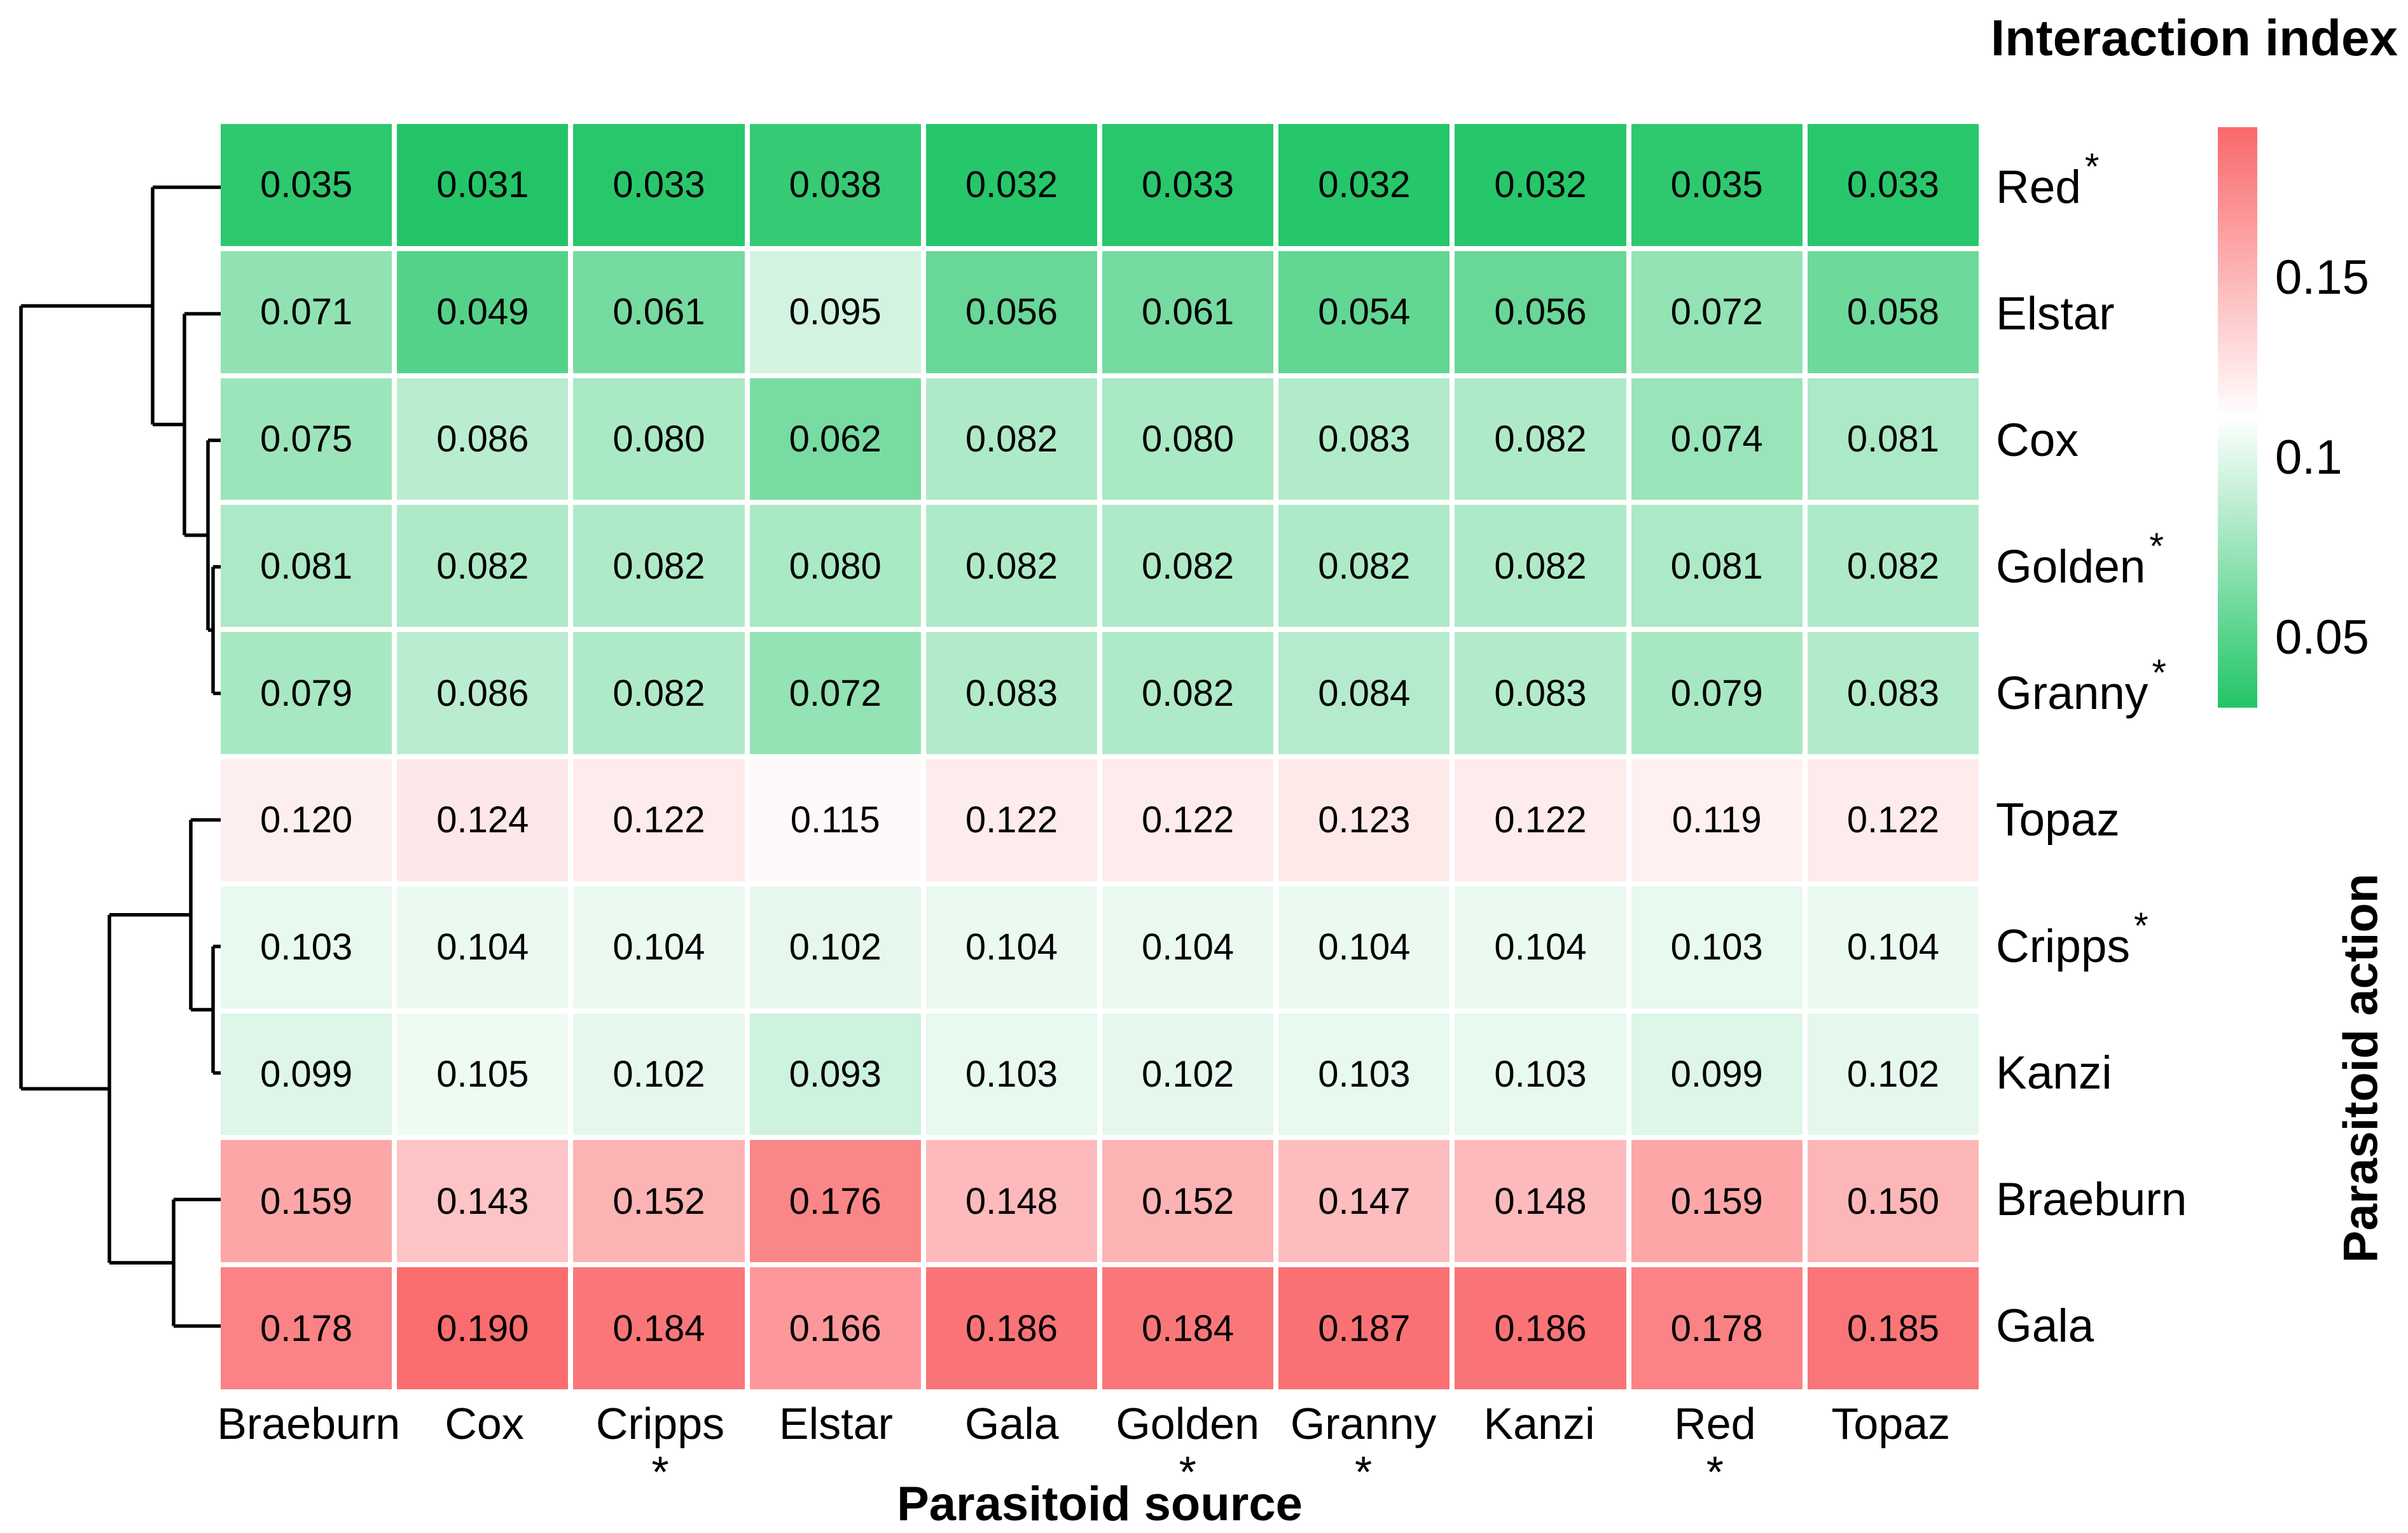 The height and width of the screenshot is (1533, 2408). What do you see at coordinates (306, 820) in the screenshot?
I see `heatmap-cell: 0.120` at bounding box center [306, 820].